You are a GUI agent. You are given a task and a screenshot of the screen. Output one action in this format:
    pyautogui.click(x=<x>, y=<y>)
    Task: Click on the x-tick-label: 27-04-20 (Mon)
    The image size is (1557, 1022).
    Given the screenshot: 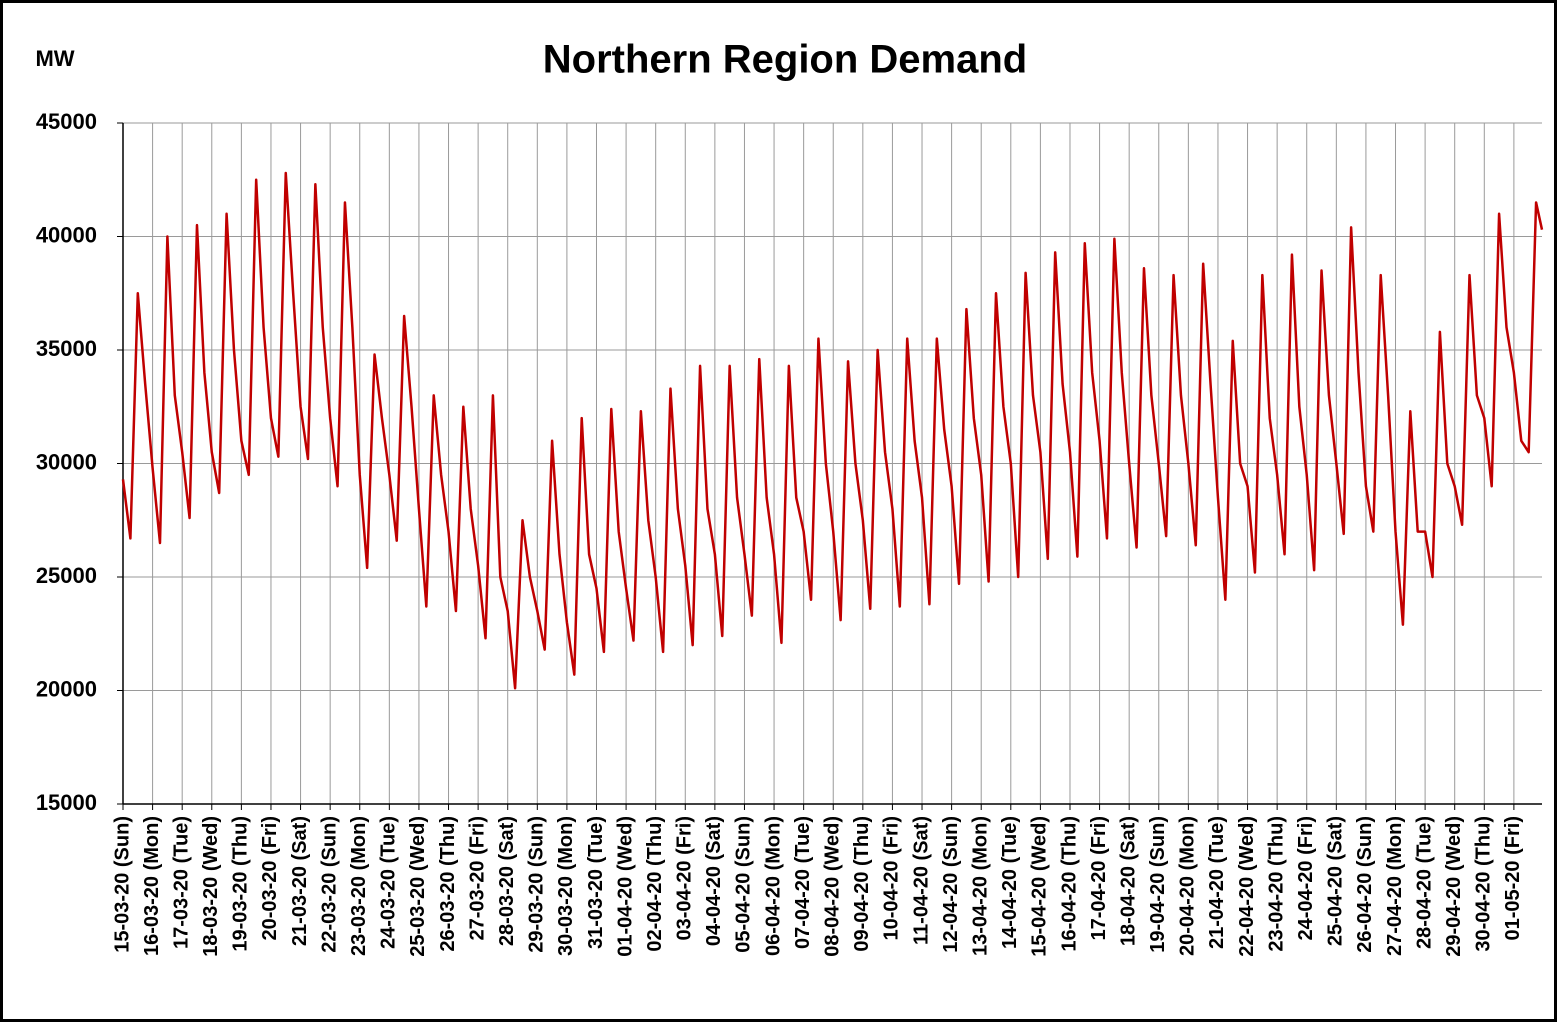 What is the action you would take?
    pyautogui.click(x=1395, y=886)
    